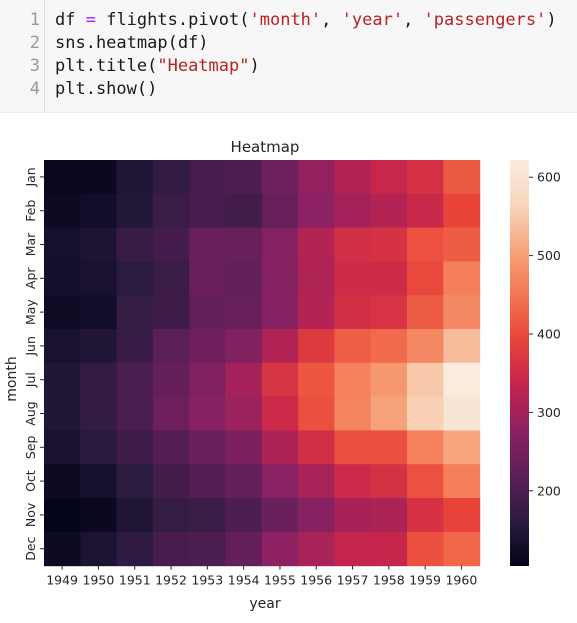 The height and width of the screenshot is (623, 577). Describe the element at coordinates (30, 244) in the screenshot. I see `y-tick-label: Mar` at that location.